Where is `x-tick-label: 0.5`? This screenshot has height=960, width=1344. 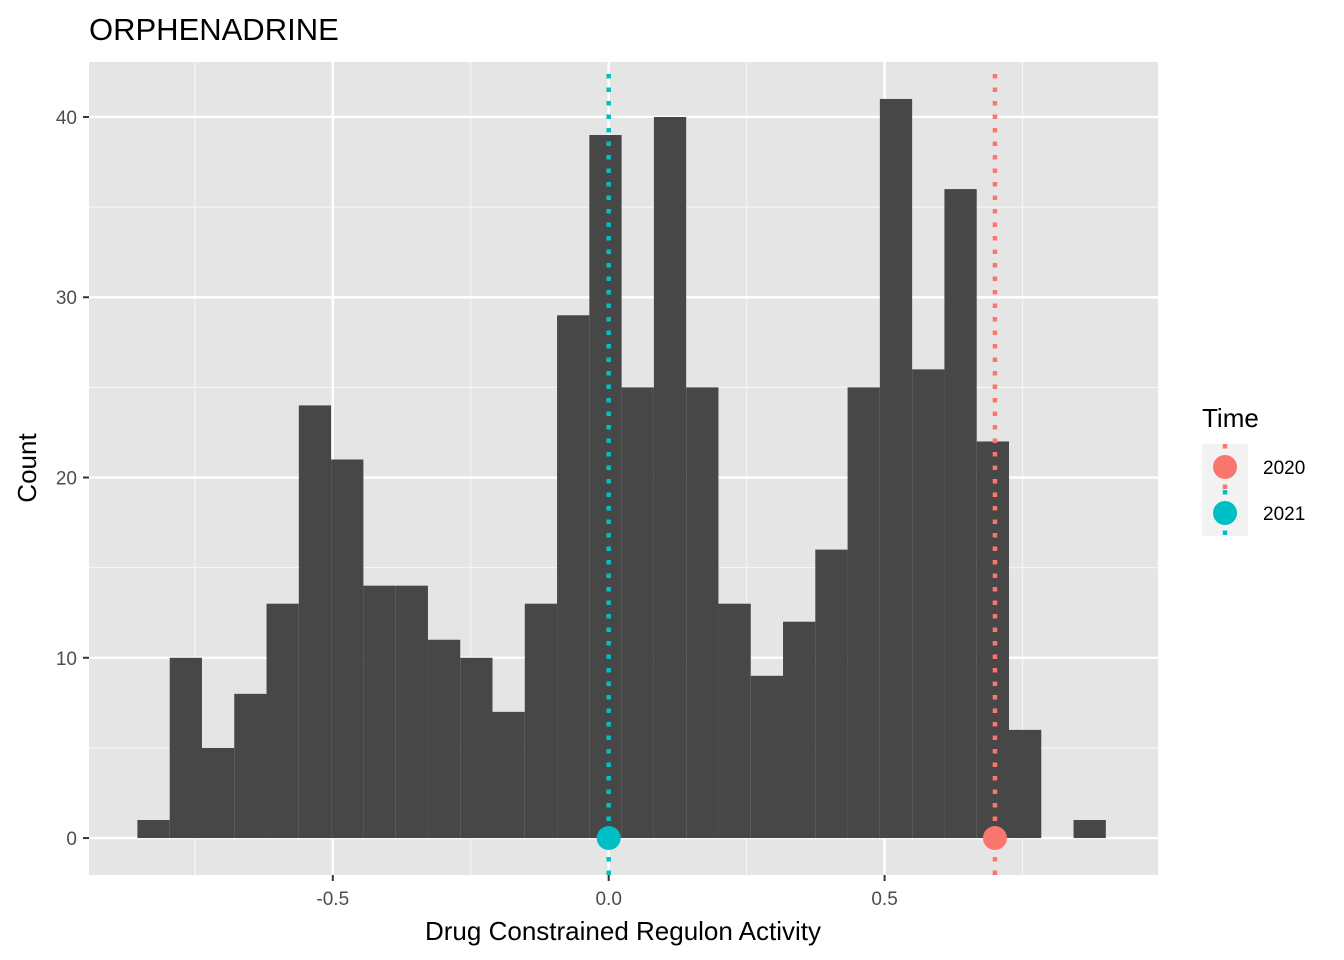
x-tick-label: 0.5 is located at coordinates (884, 899).